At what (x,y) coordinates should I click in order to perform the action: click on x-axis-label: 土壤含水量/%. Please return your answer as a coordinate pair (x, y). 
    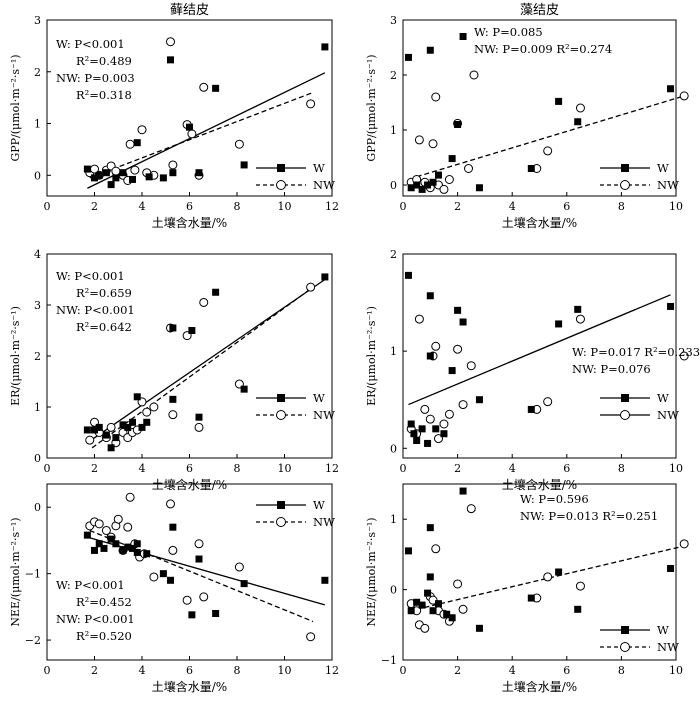
    Looking at the image, I should click on (539, 686).